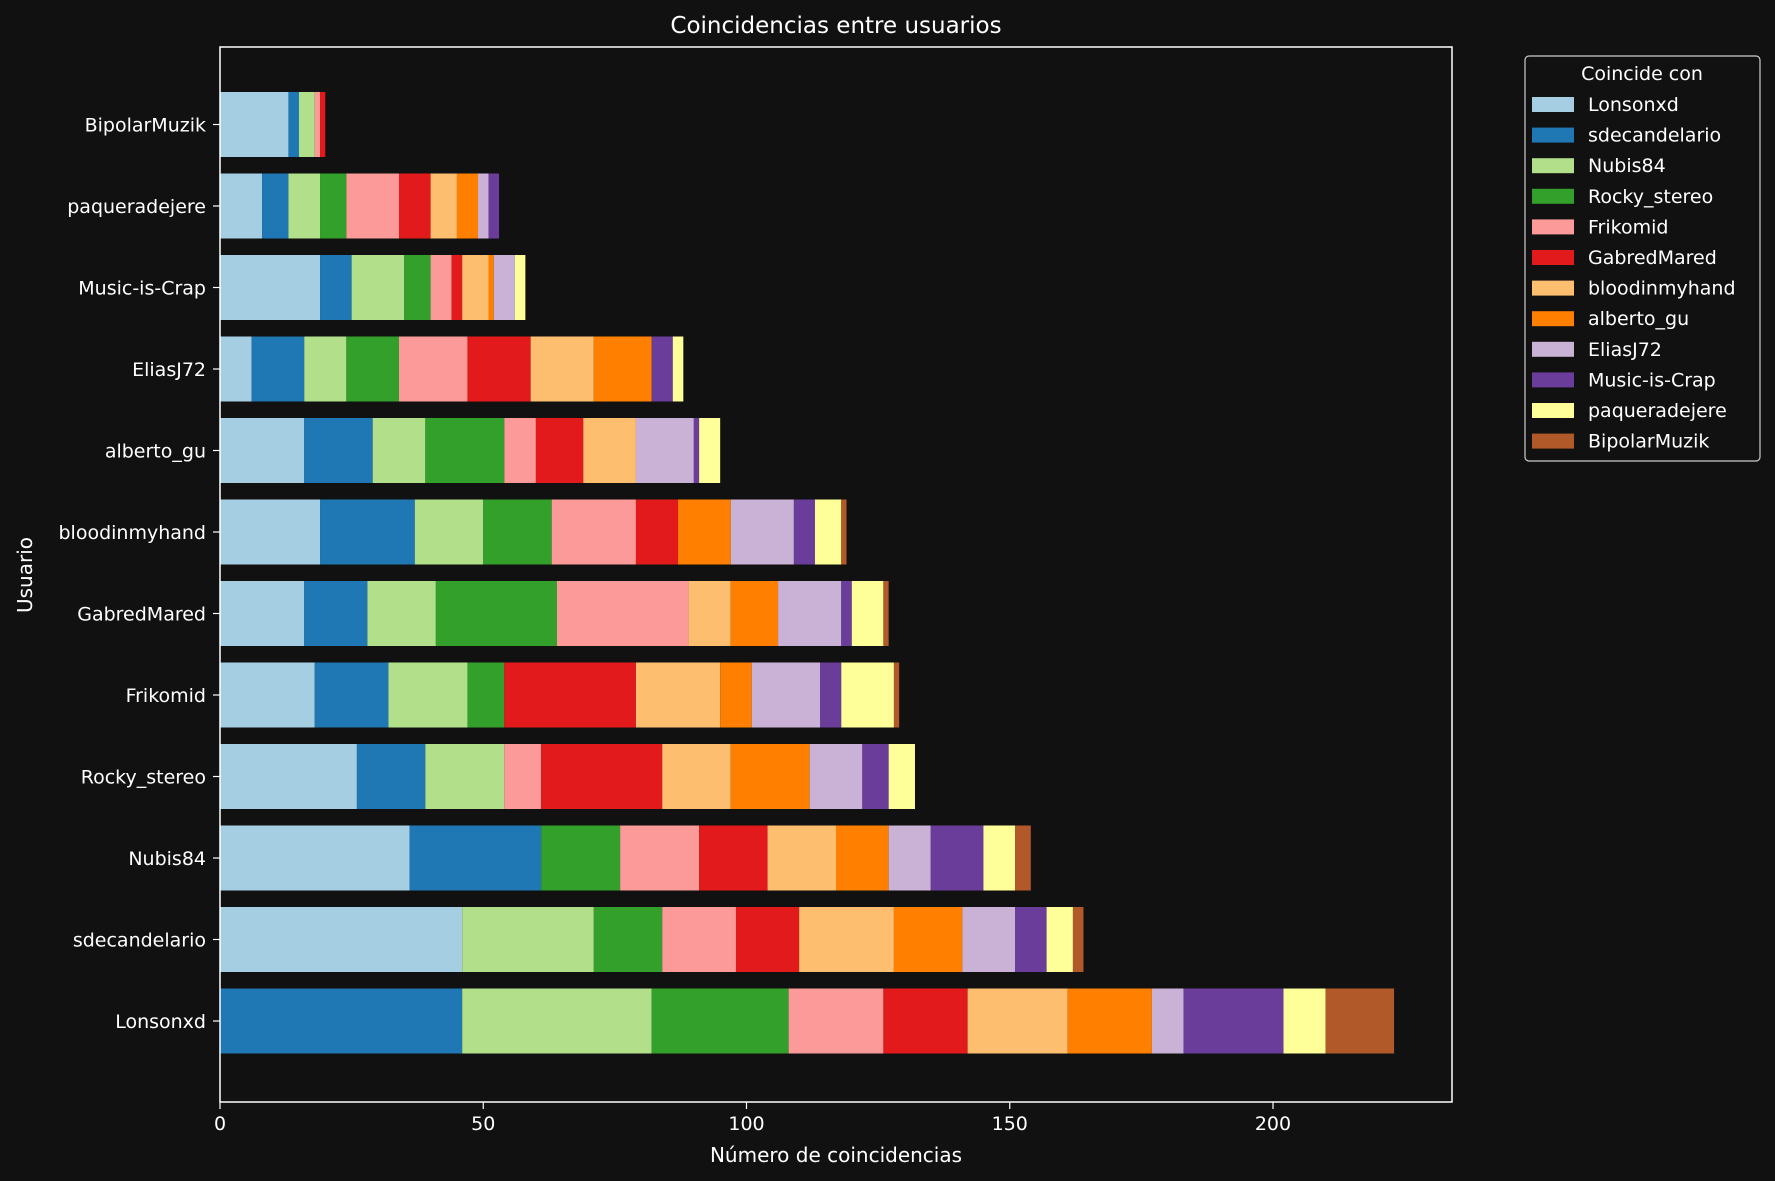 The width and height of the screenshot is (1775, 1181). Describe the element at coordinates (804, 532) in the screenshot. I see `bar-segment-bloodinmyhand-Music-is-Crap` at that location.